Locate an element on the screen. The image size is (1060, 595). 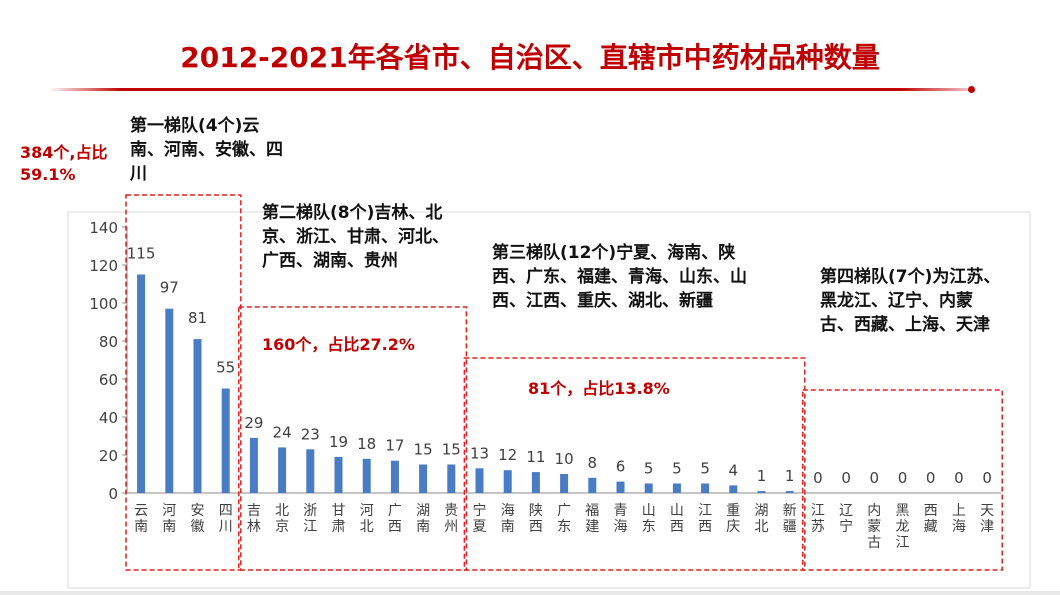
category-label: 天津 is located at coordinates (987, 519).